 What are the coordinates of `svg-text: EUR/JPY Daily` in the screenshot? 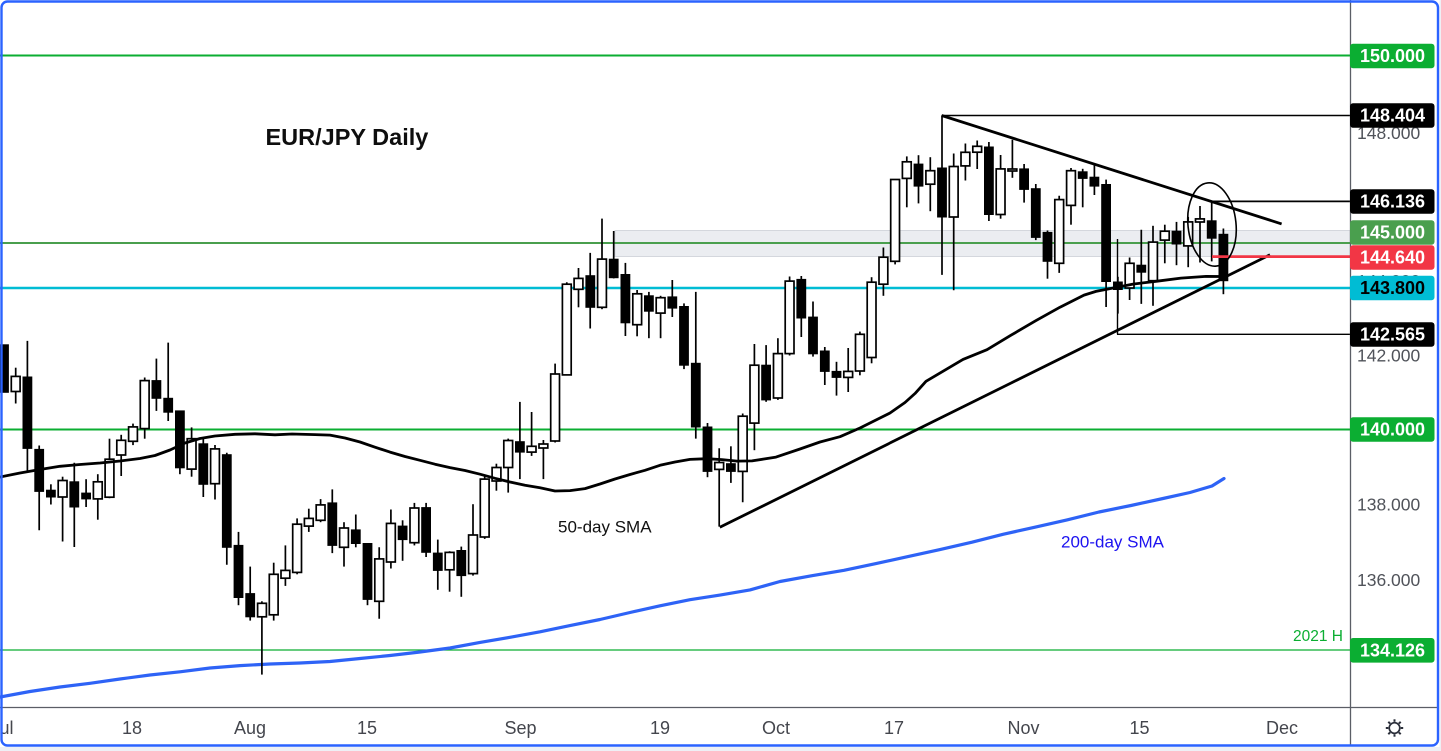 It's located at (347, 137).